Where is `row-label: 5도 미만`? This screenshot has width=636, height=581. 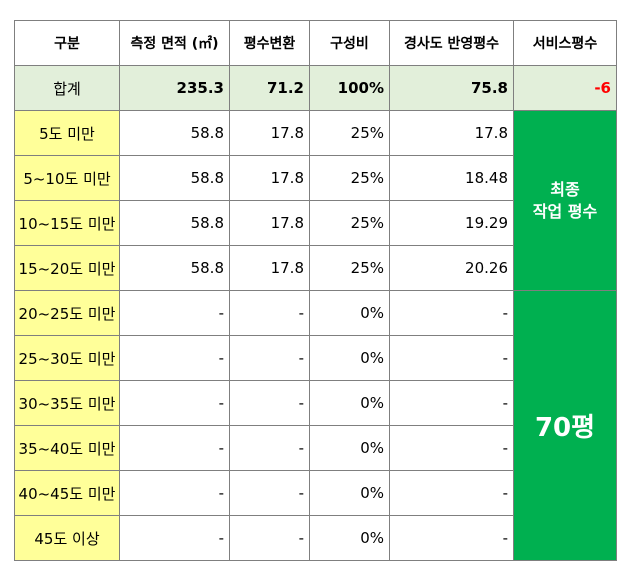 row-label: 5도 미만 is located at coordinates (67, 133).